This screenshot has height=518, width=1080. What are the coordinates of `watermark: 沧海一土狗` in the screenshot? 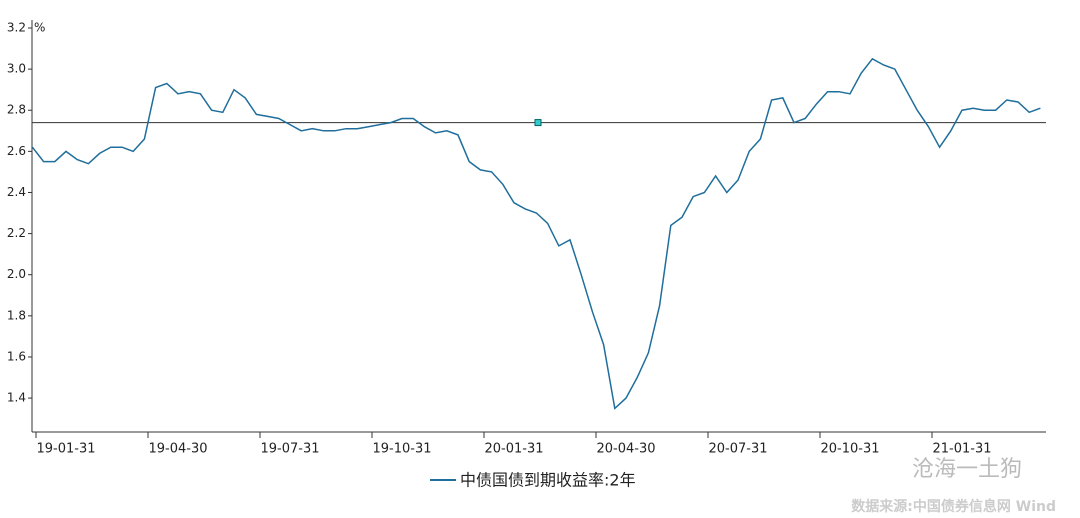 It's located at (967, 469).